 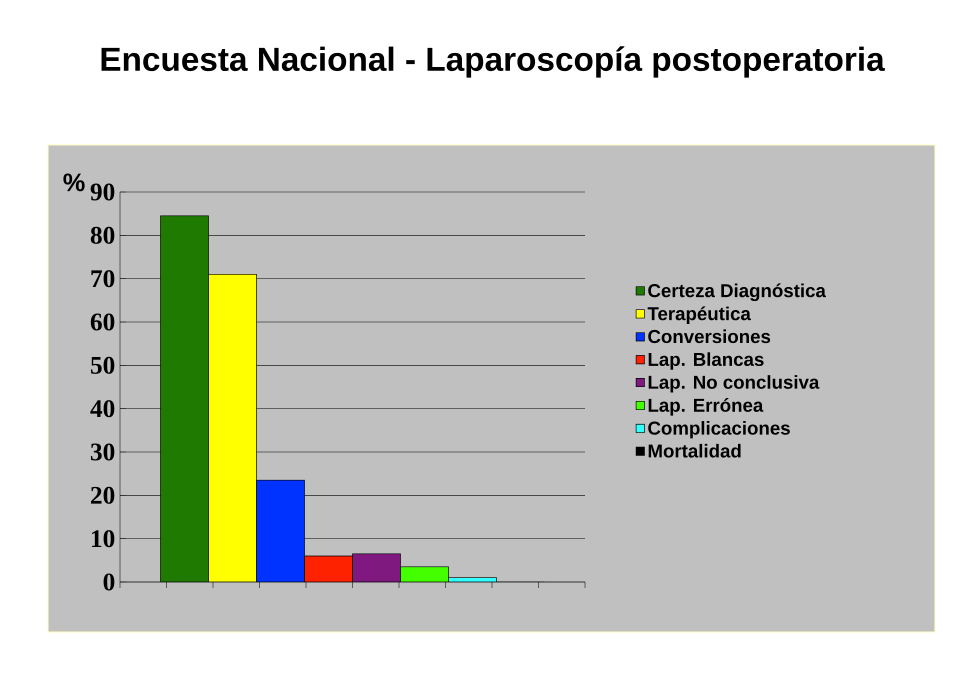 What do you see at coordinates (493, 62) in the screenshot?
I see `chart-title: Encuesta Nacional - Laparoscopía postoperatoria` at bounding box center [493, 62].